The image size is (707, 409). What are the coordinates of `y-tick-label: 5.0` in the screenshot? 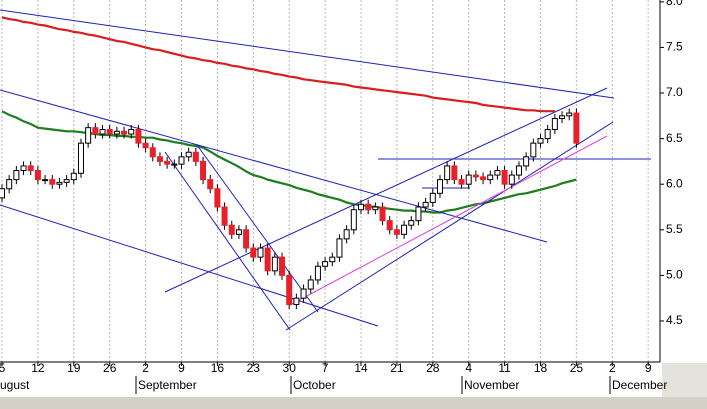 It's located at (674, 275).